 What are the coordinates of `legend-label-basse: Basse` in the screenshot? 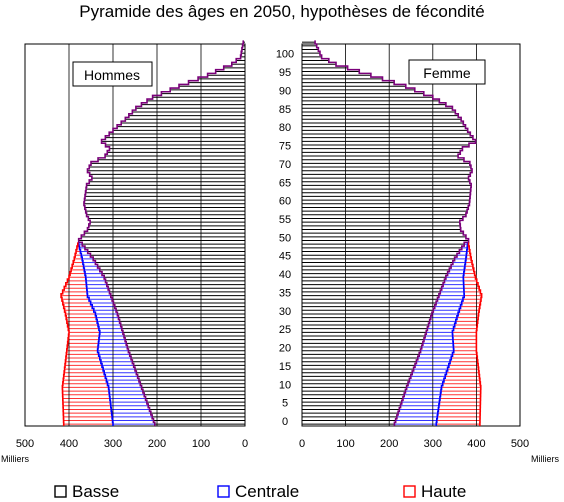 It's located at (95, 491).